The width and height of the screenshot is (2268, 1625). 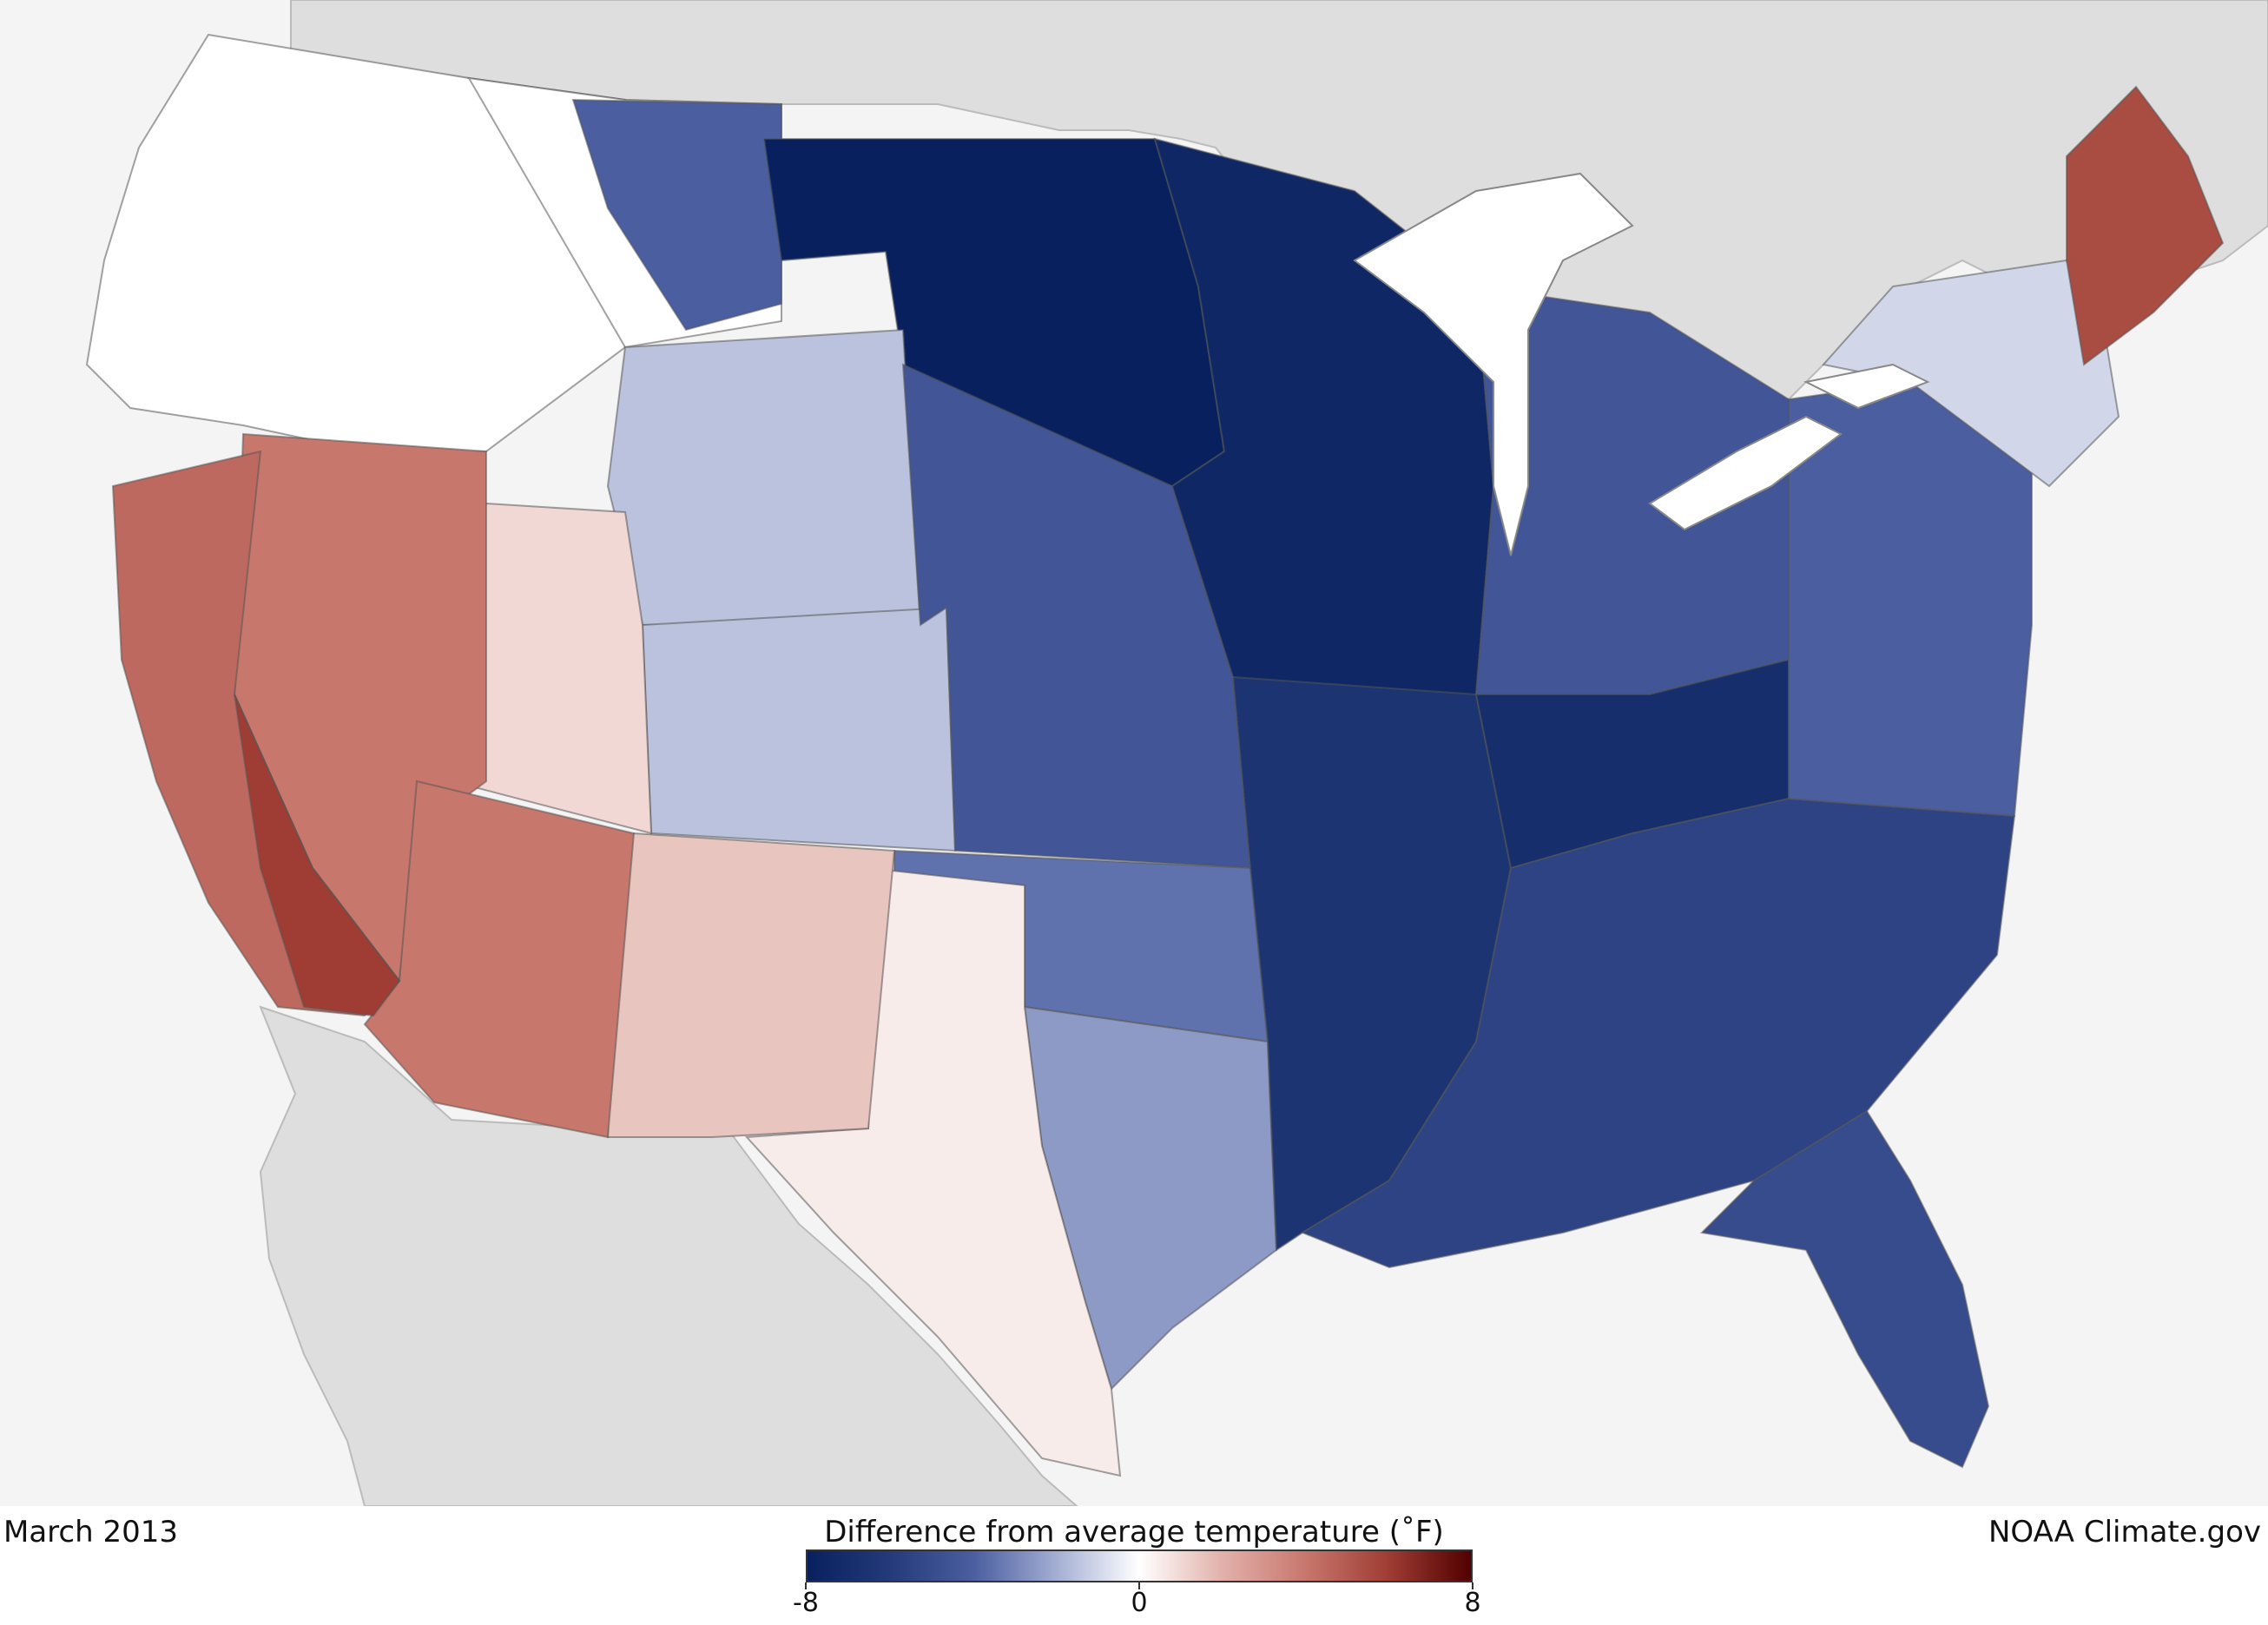 What do you see at coordinates (1746, 473) in the screenshot?
I see `lake-erie-water` at bounding box center [1746, 473].